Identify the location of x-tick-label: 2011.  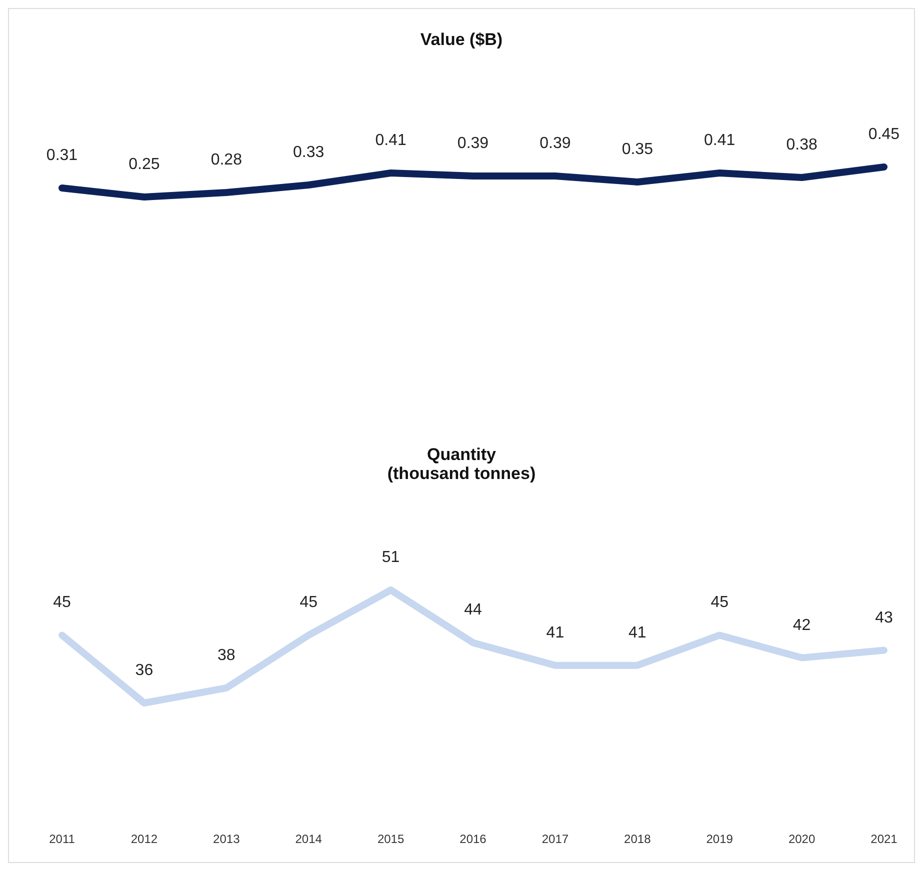
(62, 839).